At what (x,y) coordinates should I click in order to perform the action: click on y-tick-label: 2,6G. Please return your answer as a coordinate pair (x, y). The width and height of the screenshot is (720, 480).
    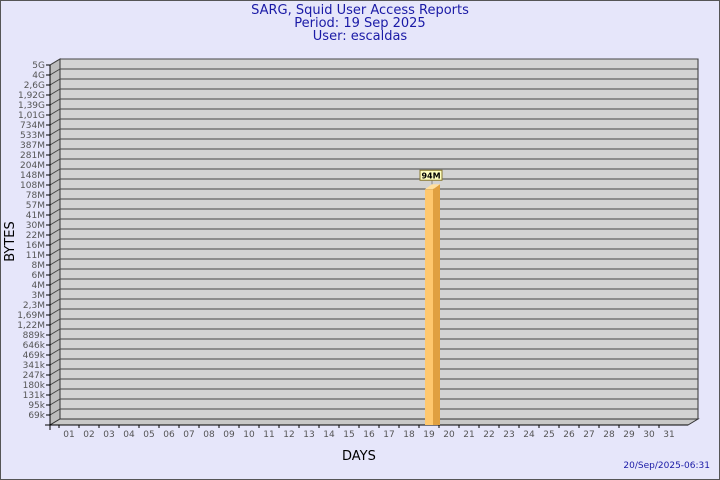
    Looking at the image, I should click on (34, 86).